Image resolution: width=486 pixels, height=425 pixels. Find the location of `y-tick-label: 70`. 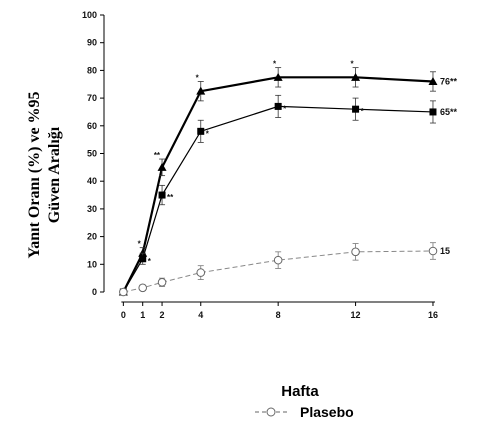

y-tick-label: 70 is located at coordinates (92, 98).